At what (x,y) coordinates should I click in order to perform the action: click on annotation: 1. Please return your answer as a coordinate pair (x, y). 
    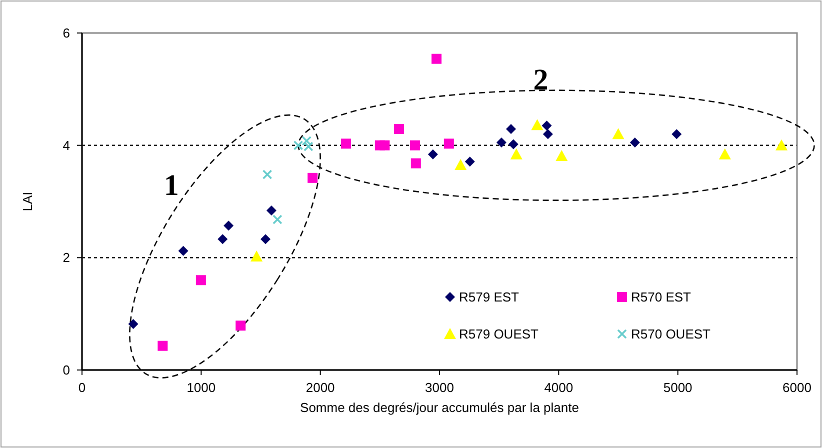
    Looking at the image, I should click on (171, 185).